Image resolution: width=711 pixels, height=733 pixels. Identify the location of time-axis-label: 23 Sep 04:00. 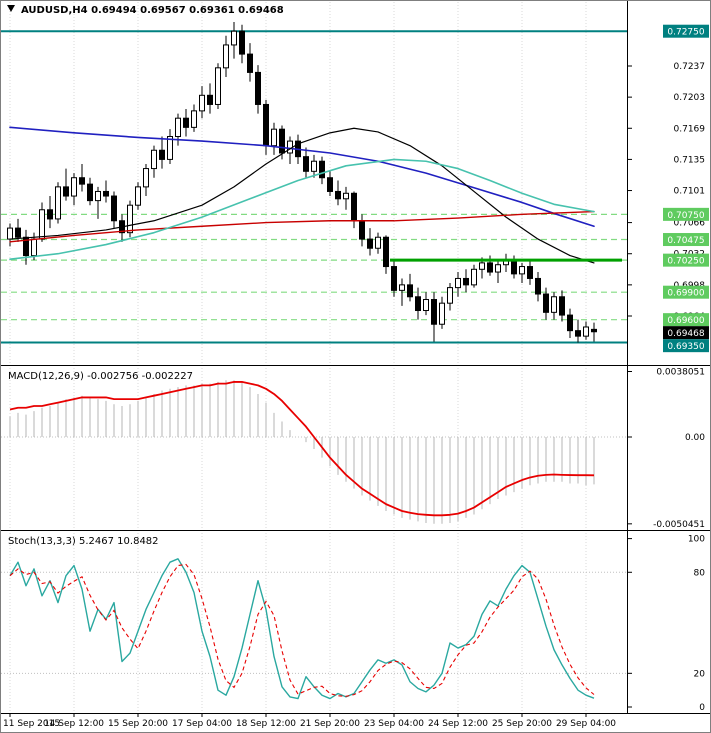
(394, 724).